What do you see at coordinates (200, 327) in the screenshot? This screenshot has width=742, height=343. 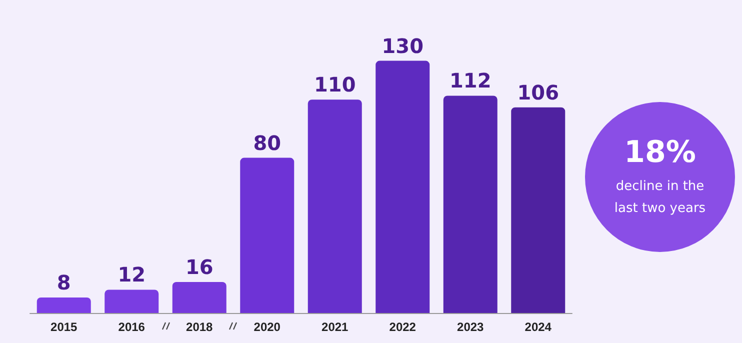 I see `x-tick-label: 2018` at bounding box center [200, 327].